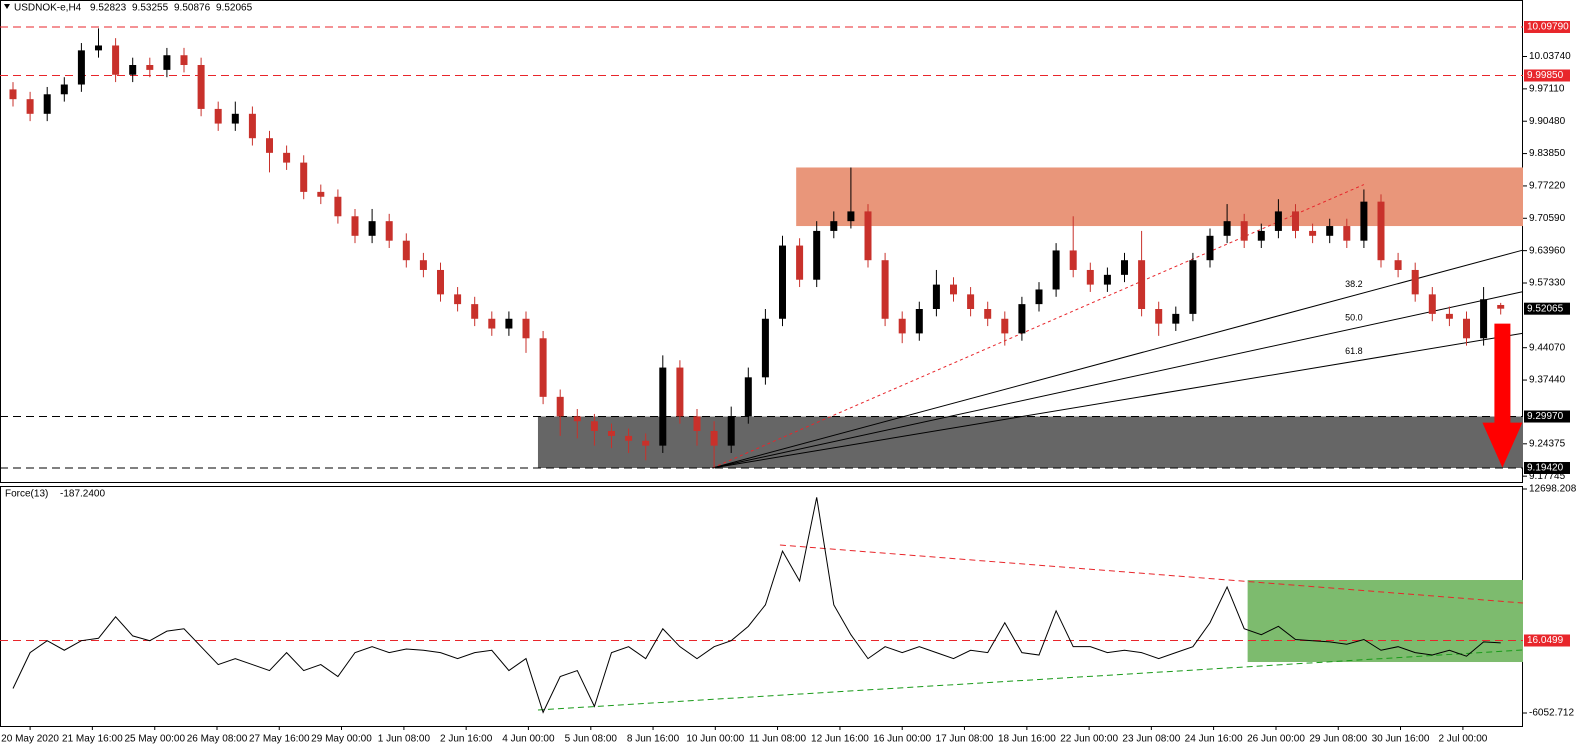 The height and width of the screenshot is (754, 1595). What do you see at coordinates (902, 739) in the screenshot?
I see `x-tick-label: 16 Jun 00:00` at bounding box center [902, 739].